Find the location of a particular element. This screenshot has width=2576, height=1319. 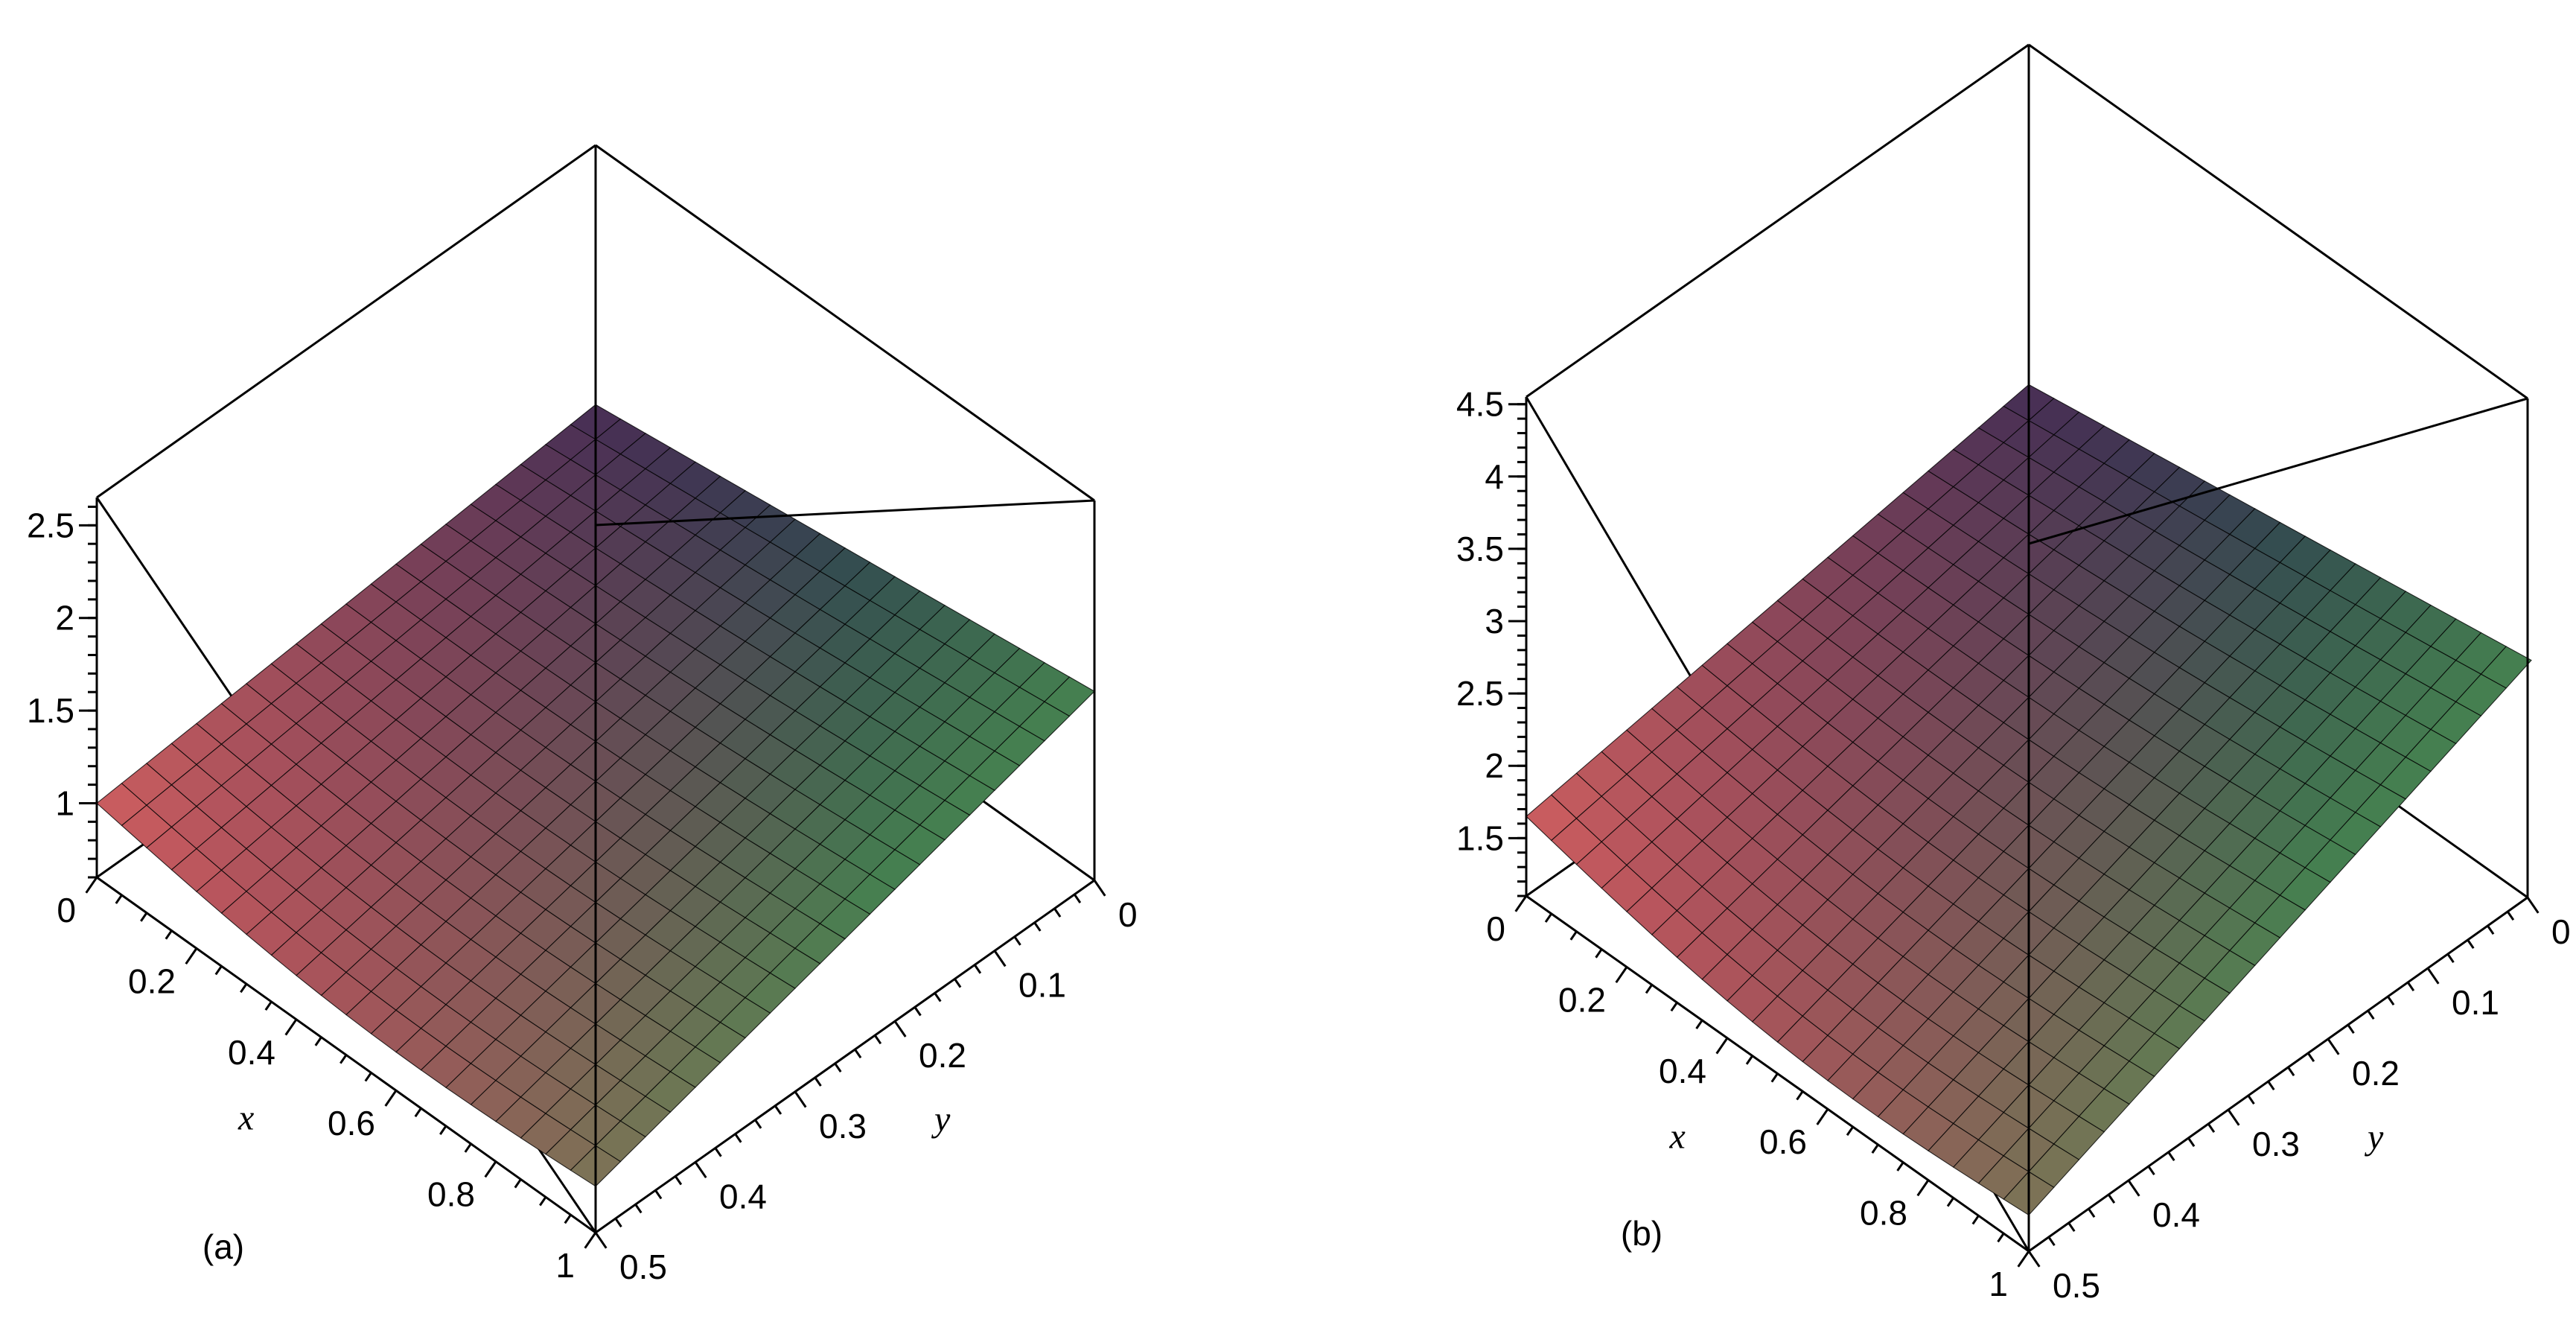

x-axis: 0 0.2 0.4 0.6 0.8 1 x is located at coordinates (1758, 1099).